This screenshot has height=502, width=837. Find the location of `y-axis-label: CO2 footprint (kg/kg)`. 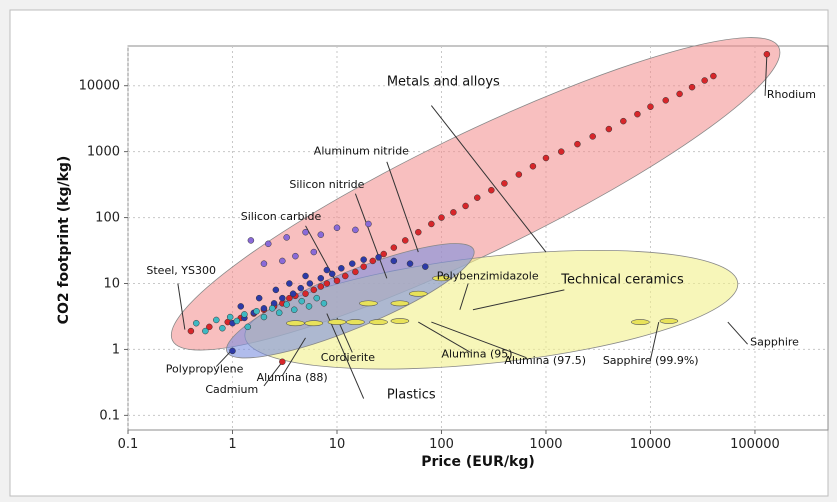

y-axis-label: CO2 footprint (kg/kg) is located at coordinates (64, 240).